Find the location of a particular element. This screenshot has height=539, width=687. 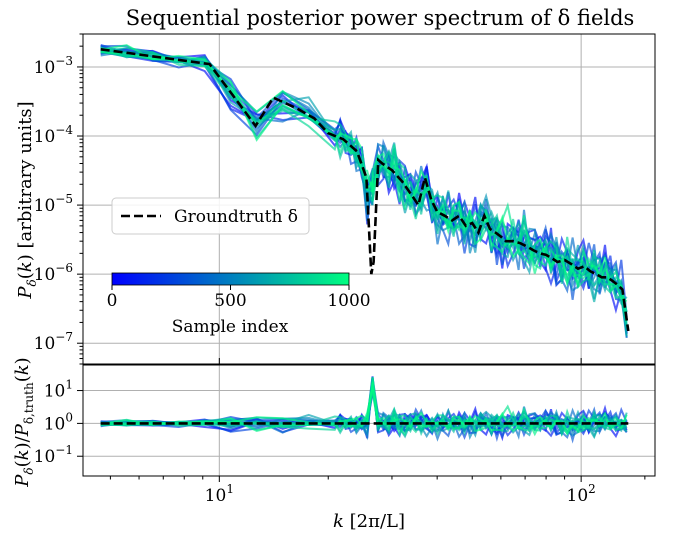

top-panel-y-ticks: 10⁻³ 10⁻⁴ 10⁻⁵ 10⁻⁶ 10⁻⁷ is located at coordinates (58, 199).